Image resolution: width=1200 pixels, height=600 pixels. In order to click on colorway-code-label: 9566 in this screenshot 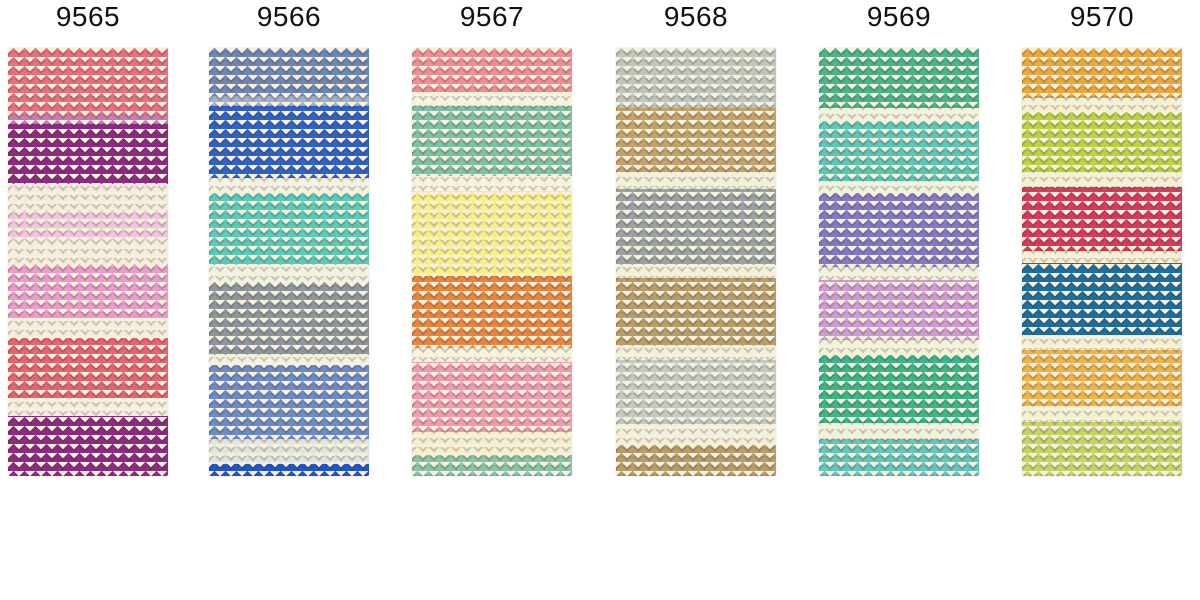, I will do `click(289, 16)`.